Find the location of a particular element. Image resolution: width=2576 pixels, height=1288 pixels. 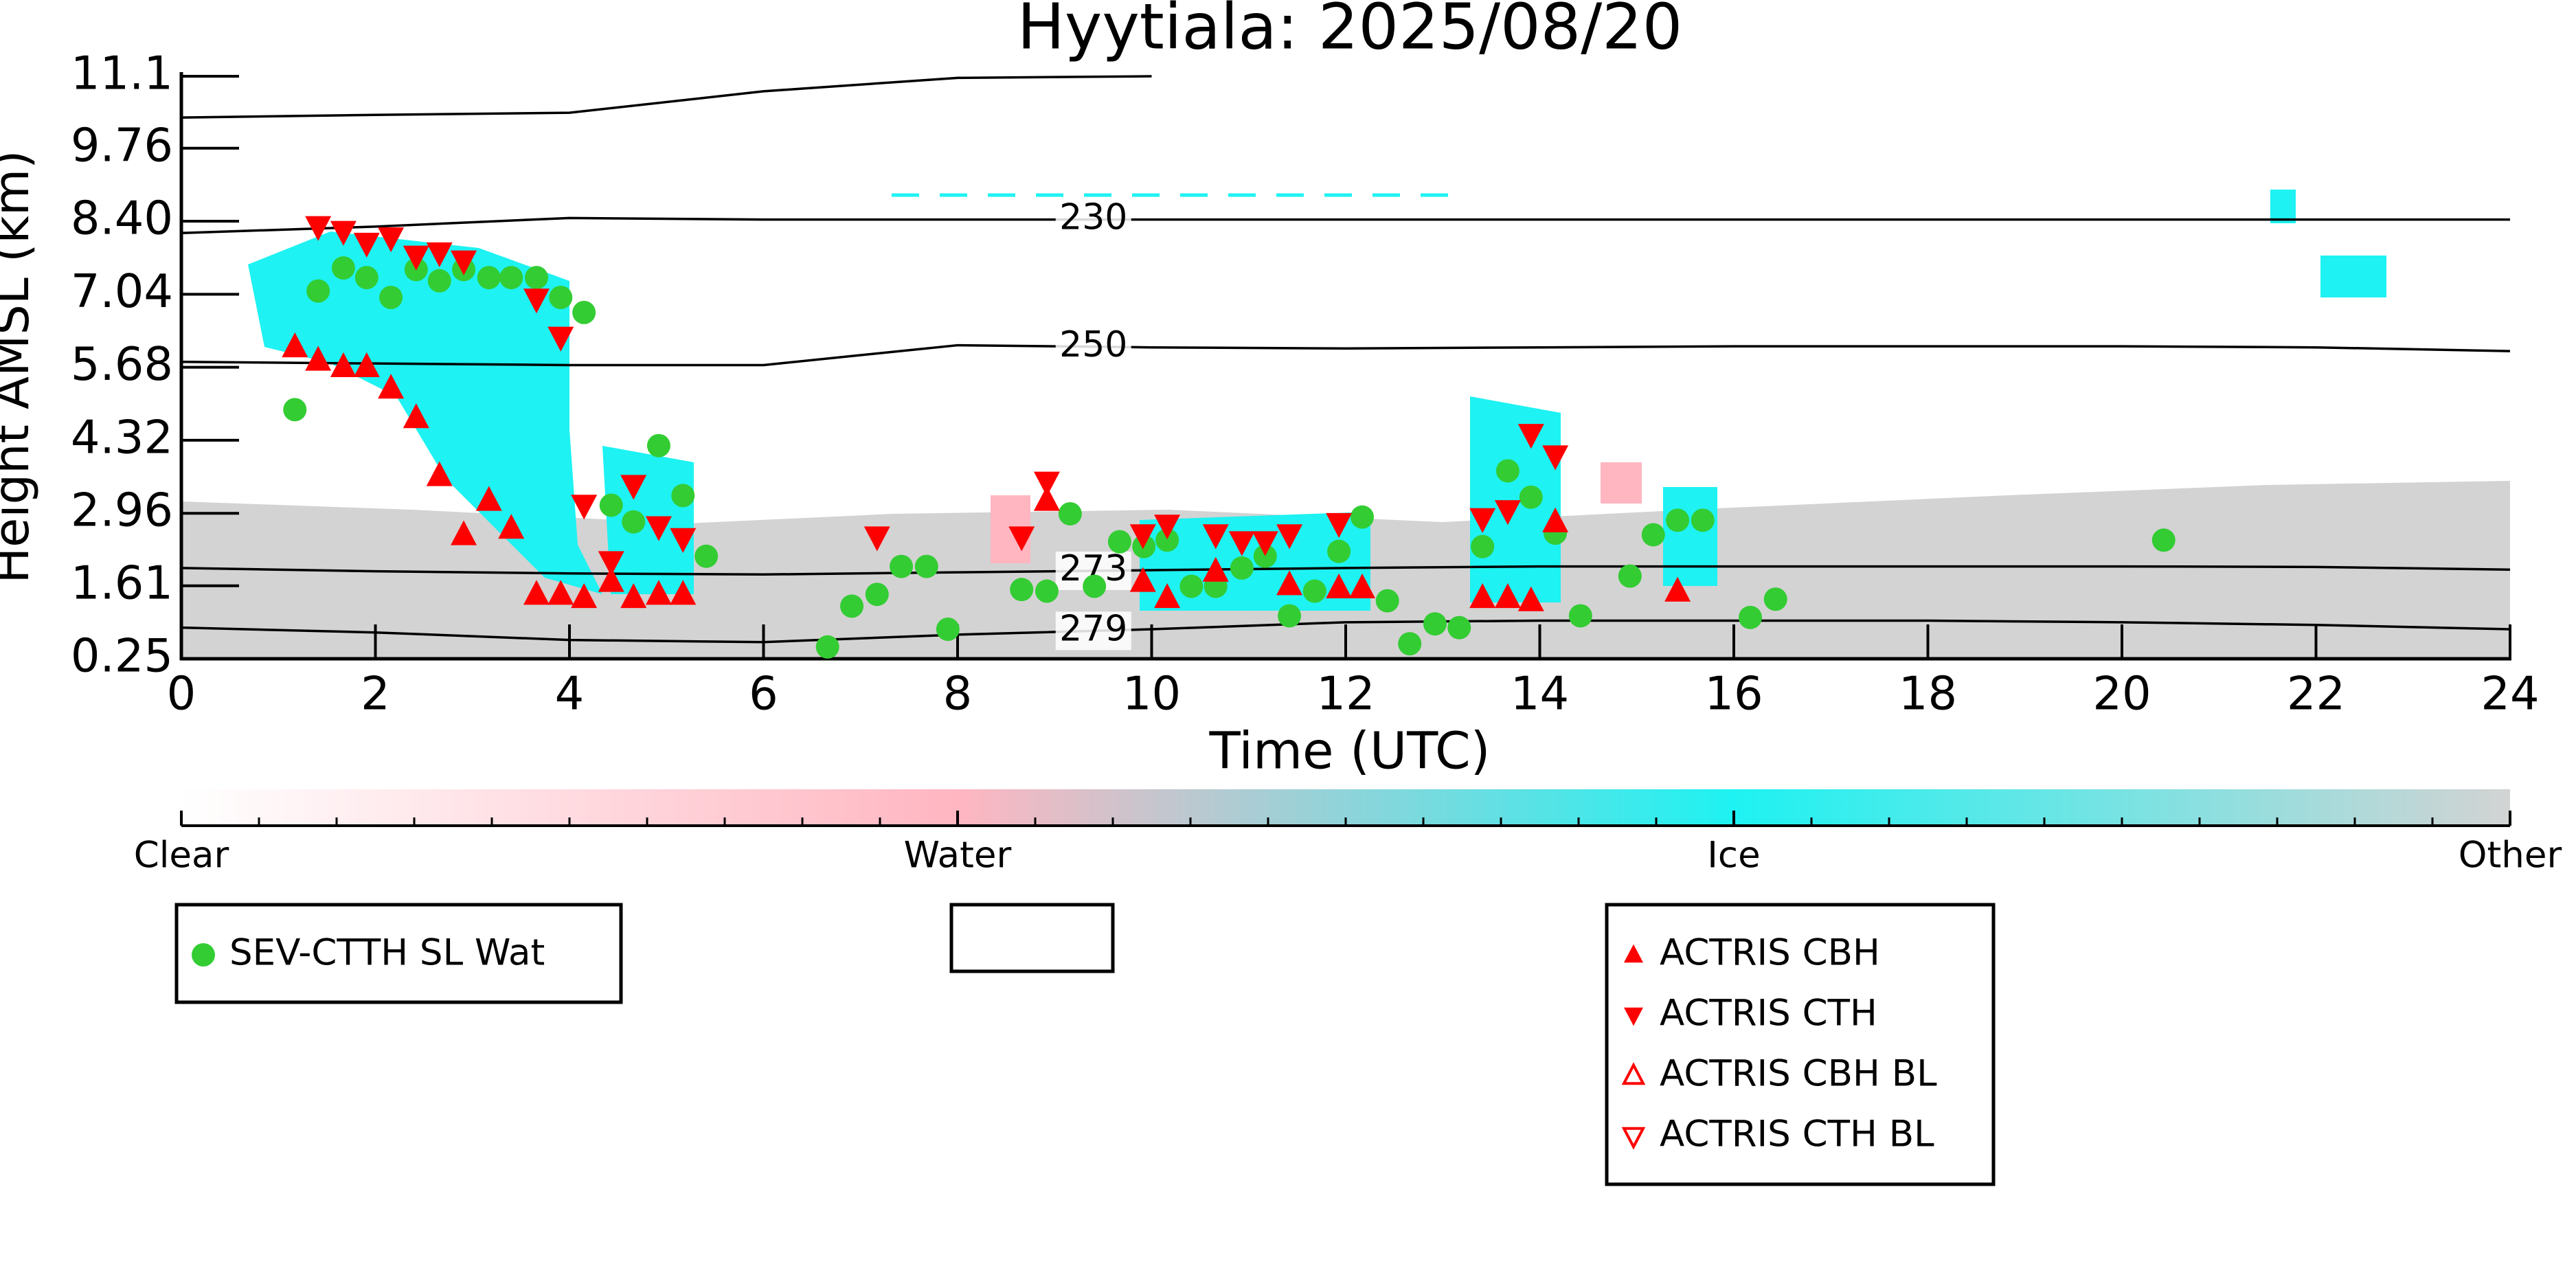

y-tick-label: 7.04 is located at coordinates (122, 291).